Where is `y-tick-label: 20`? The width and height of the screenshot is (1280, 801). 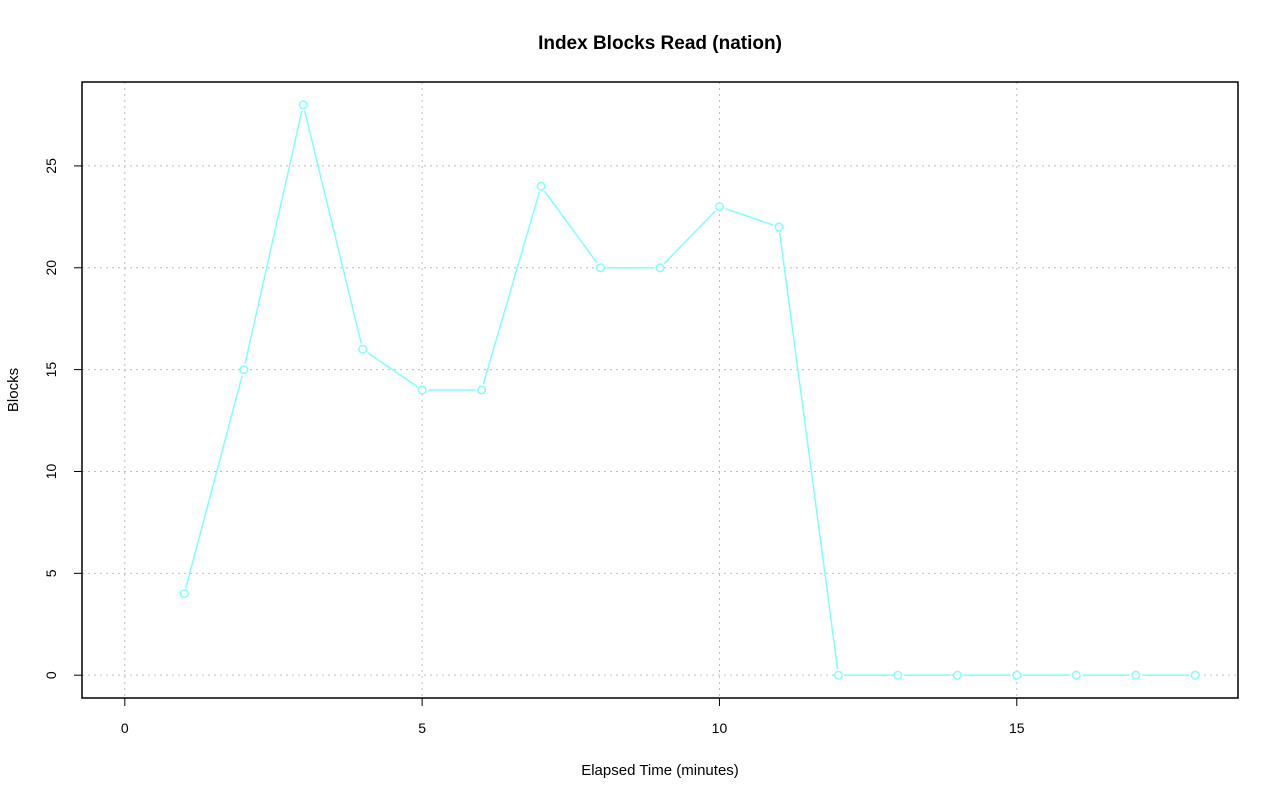 y-tick-label: 20 is located at coordinates (51, 268).